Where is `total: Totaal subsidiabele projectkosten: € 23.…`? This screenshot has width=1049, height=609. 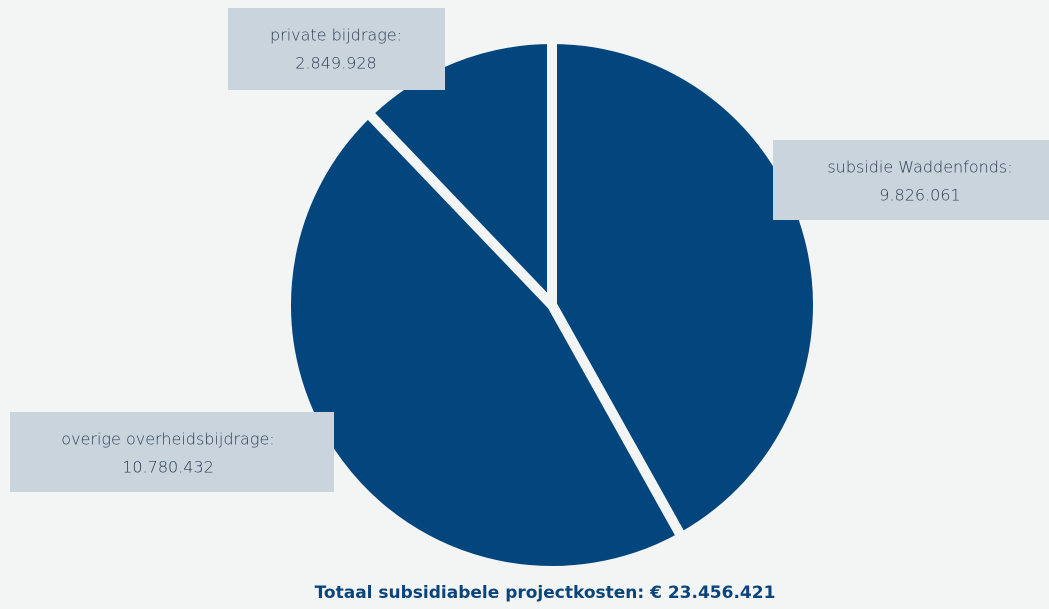
total: Totaal subsidiabele projectkosten: € 23.… is located at coordinates (545, 593).